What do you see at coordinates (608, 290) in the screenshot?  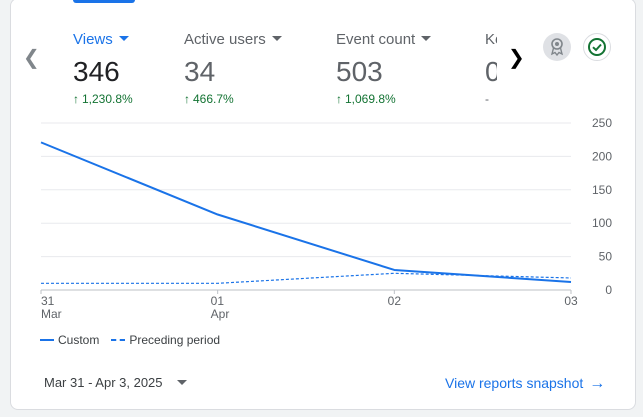 I see `y-tick-label: 0` at bounding box center [608, 290].